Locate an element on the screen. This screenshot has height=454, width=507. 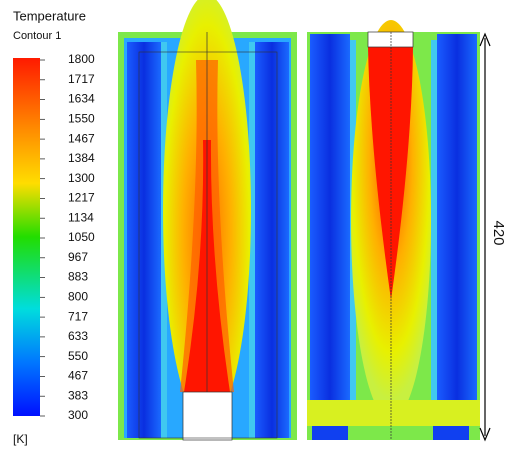
tick-label: 383 is located at coordinates (78, 395).